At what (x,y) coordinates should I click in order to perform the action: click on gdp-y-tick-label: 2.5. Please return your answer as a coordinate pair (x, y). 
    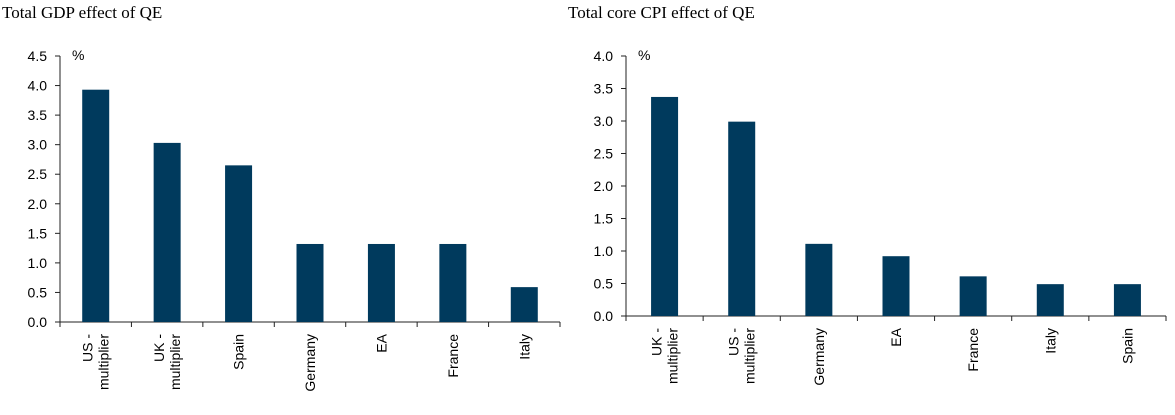
    Looking at the image, I should click on (38, 174).